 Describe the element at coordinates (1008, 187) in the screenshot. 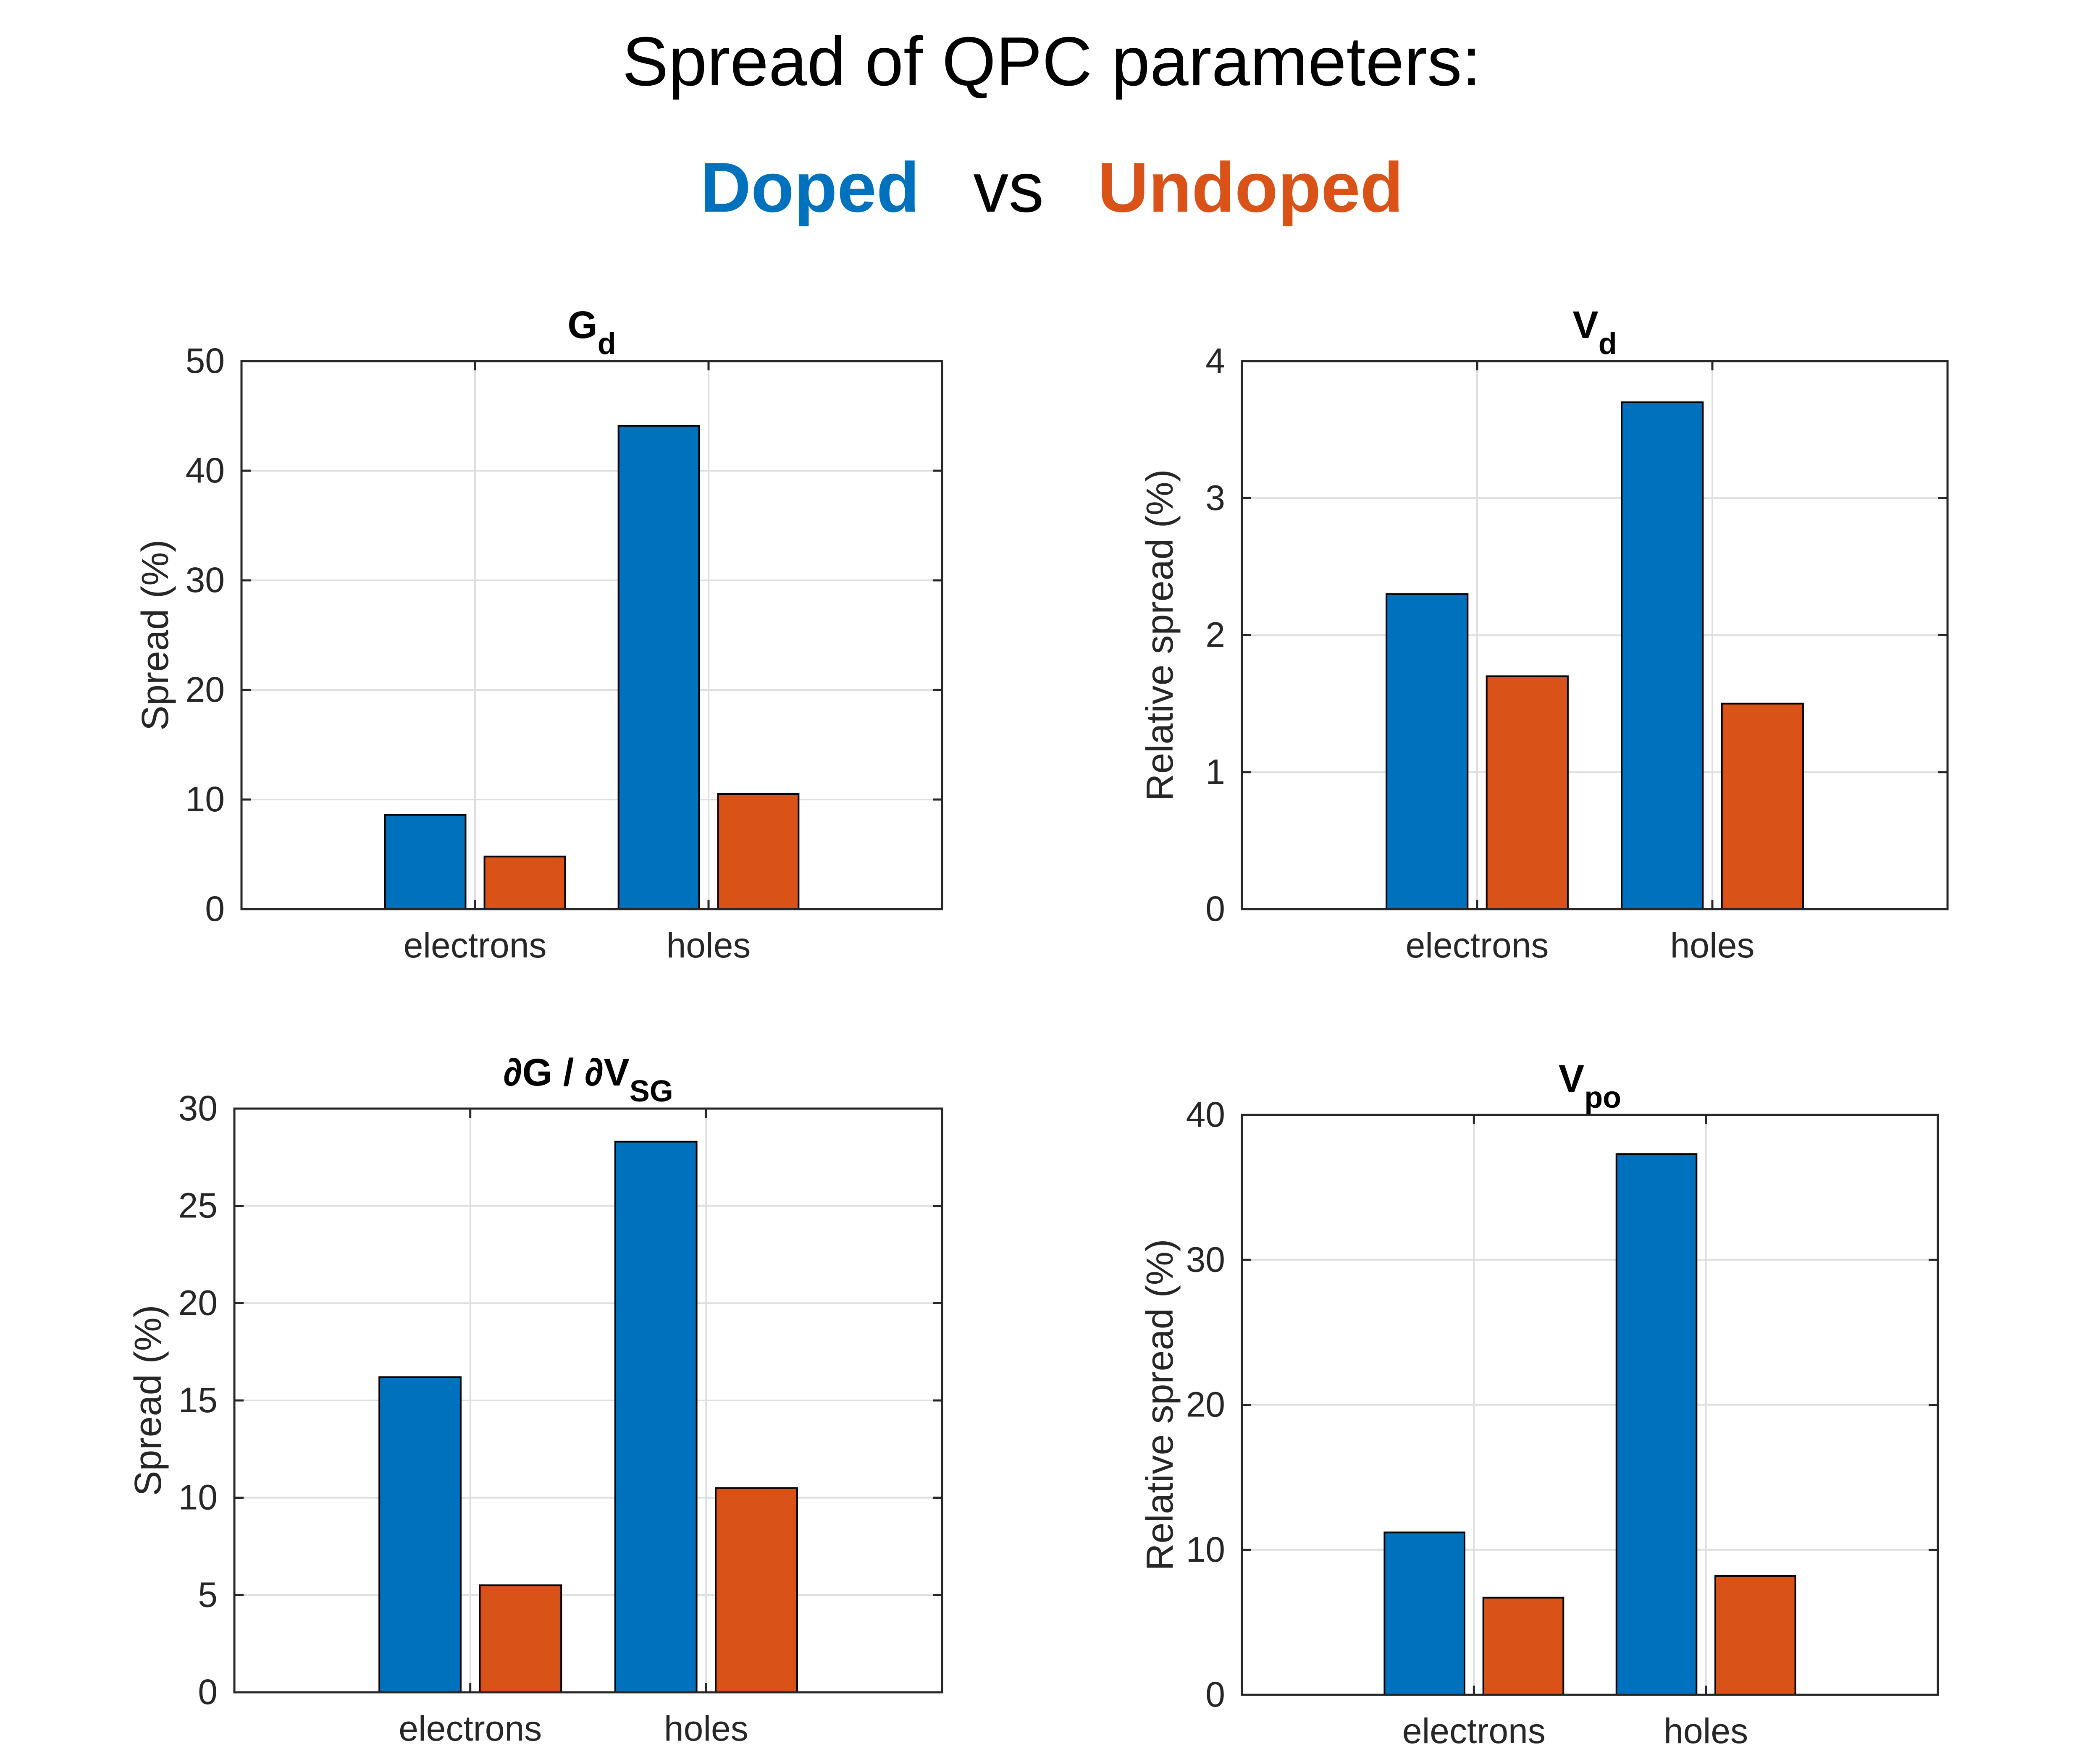

I see `subtitle-vs: vs` at that location.